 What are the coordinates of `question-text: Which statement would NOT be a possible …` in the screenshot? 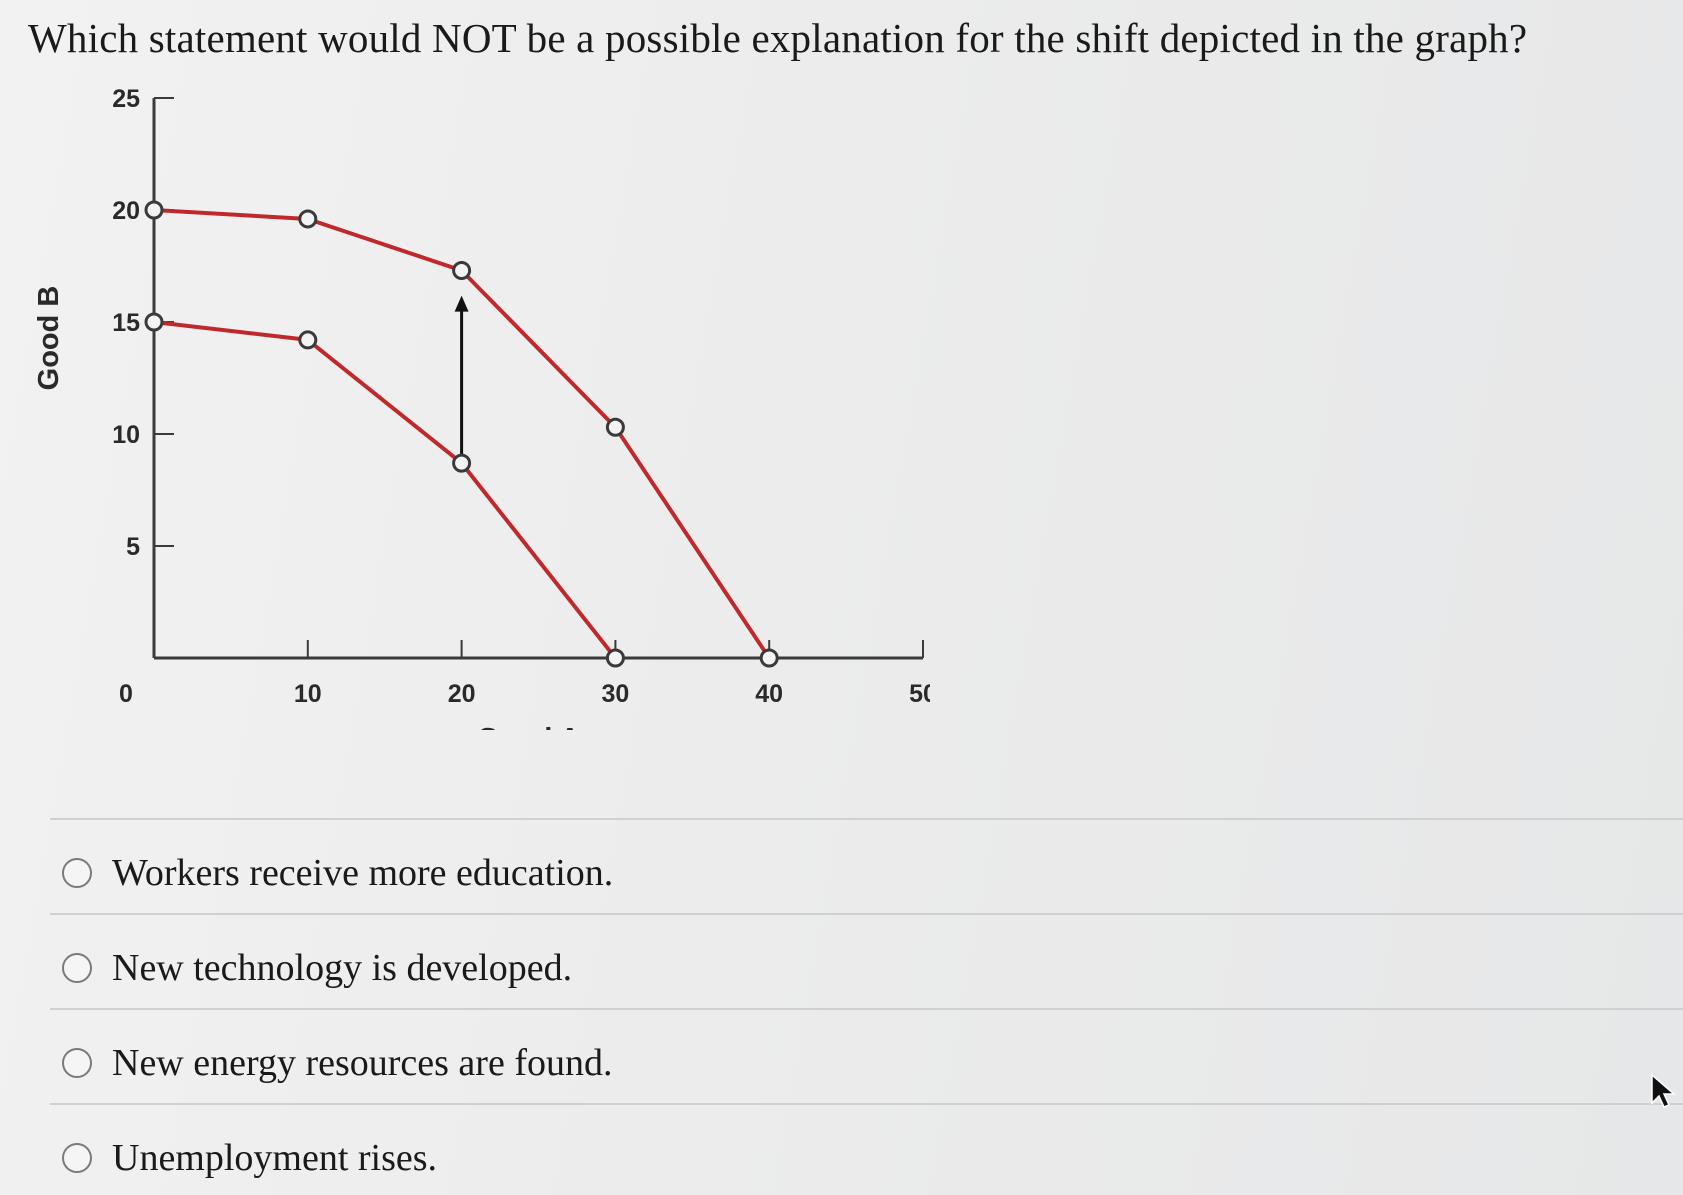 It's located at (778, 38).